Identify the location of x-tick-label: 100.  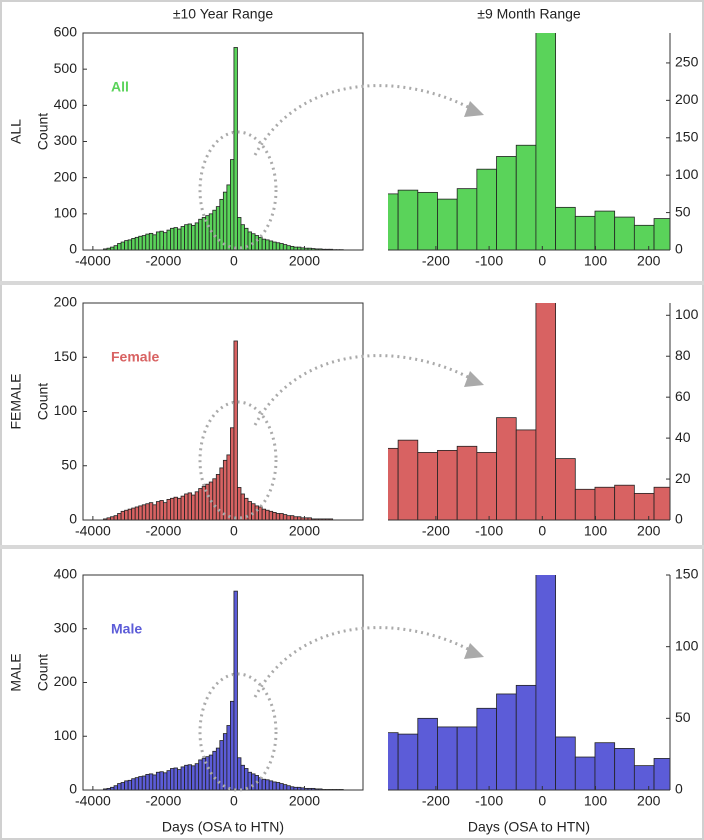
(596, 531).